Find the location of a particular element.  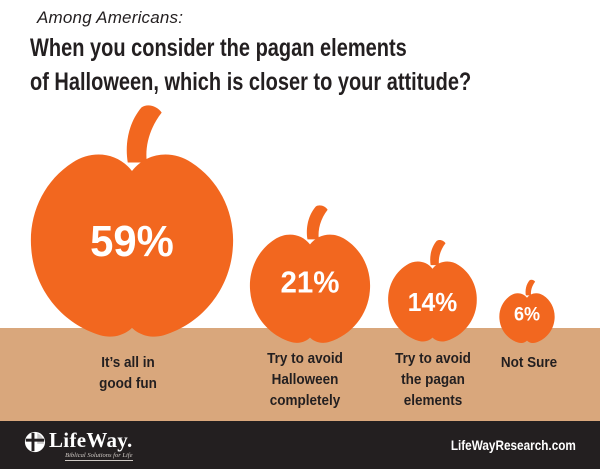

brand-wordmark: LifeWay. is located at coordinates (91, 439).